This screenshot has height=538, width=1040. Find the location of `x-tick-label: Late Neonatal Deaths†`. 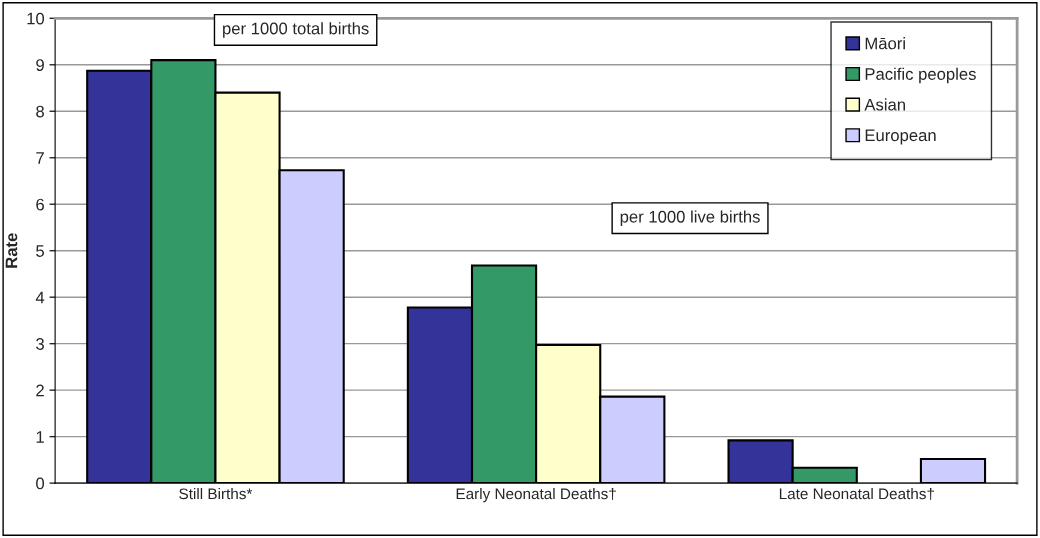

x-tick-label: Late Neonatal Deaths† is located at coordinates (856, 494).